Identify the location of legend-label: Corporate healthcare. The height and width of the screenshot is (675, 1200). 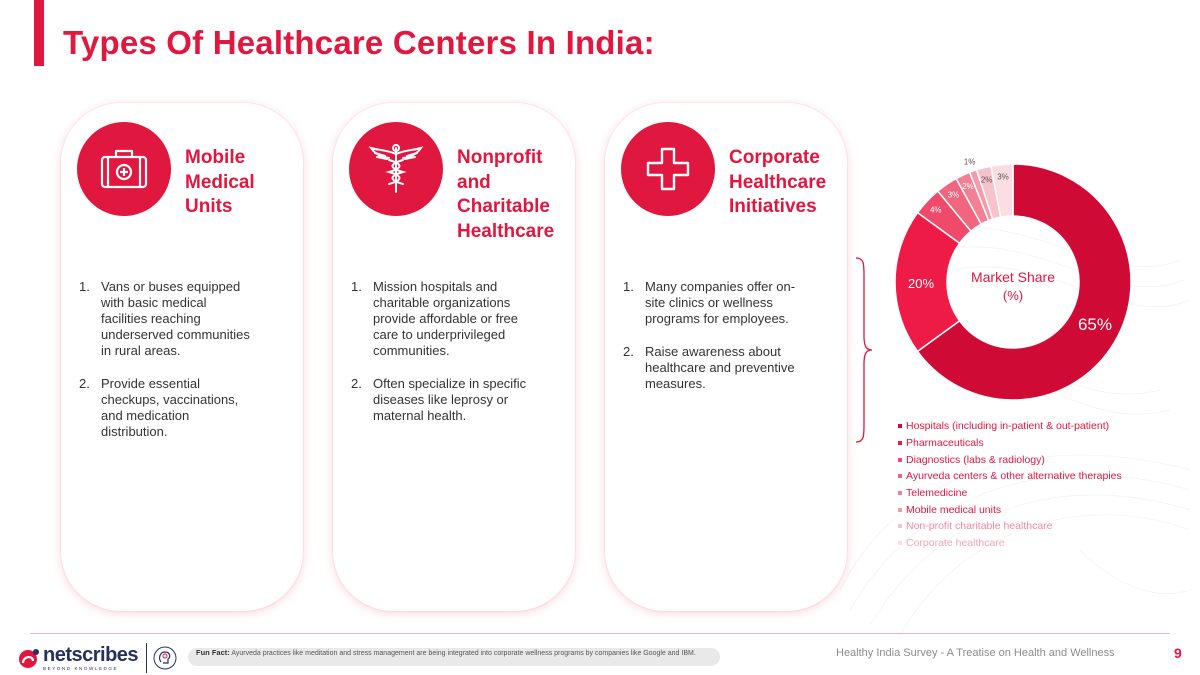
(955, 543).